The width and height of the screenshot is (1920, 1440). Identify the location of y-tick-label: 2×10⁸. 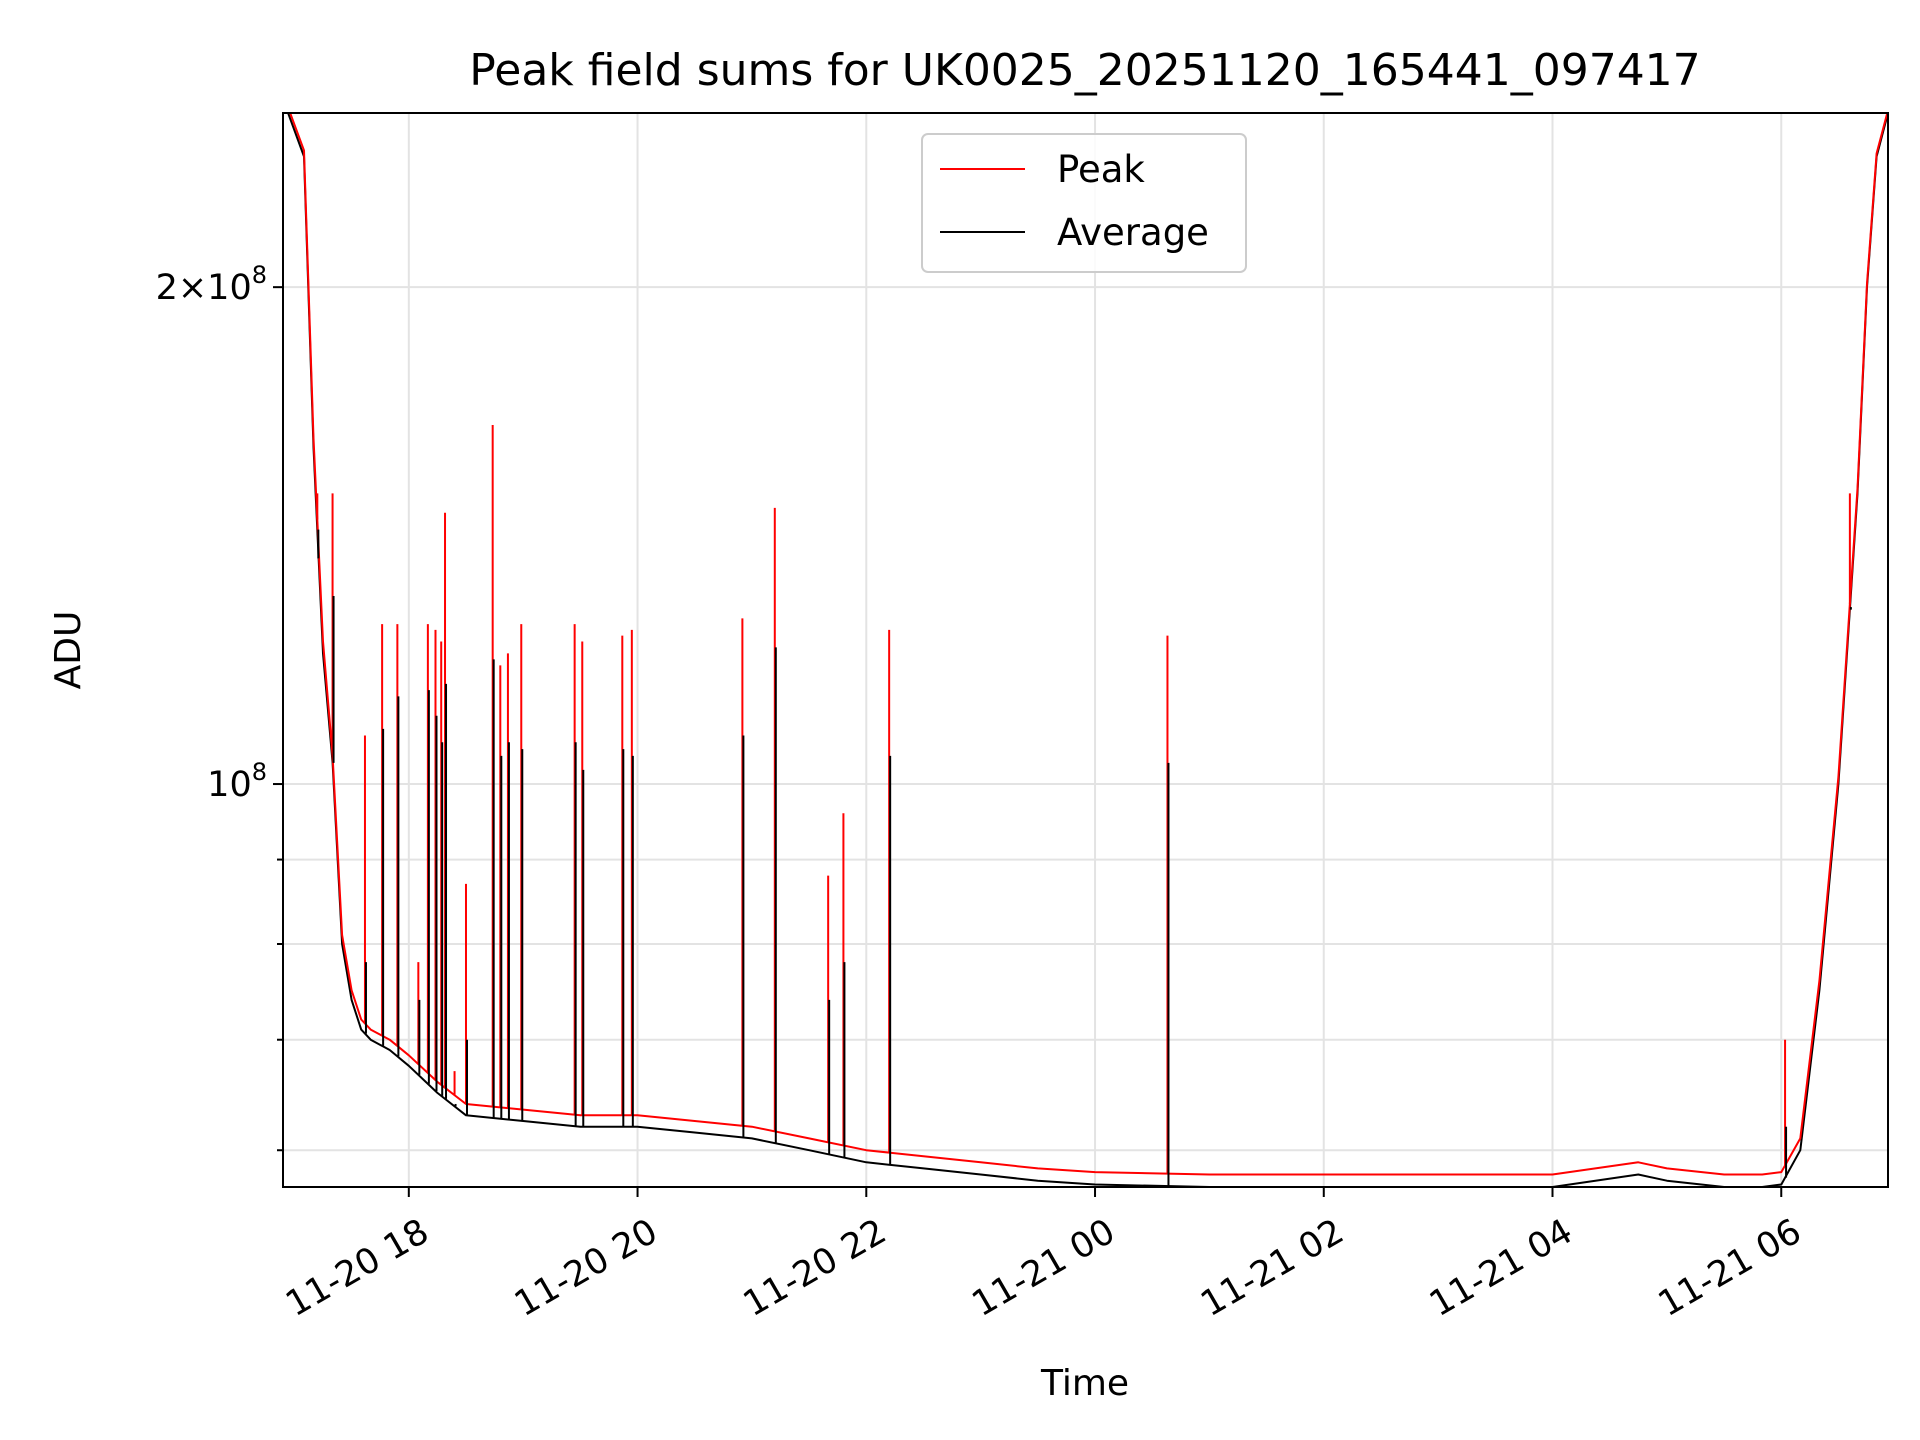
(211, 284).